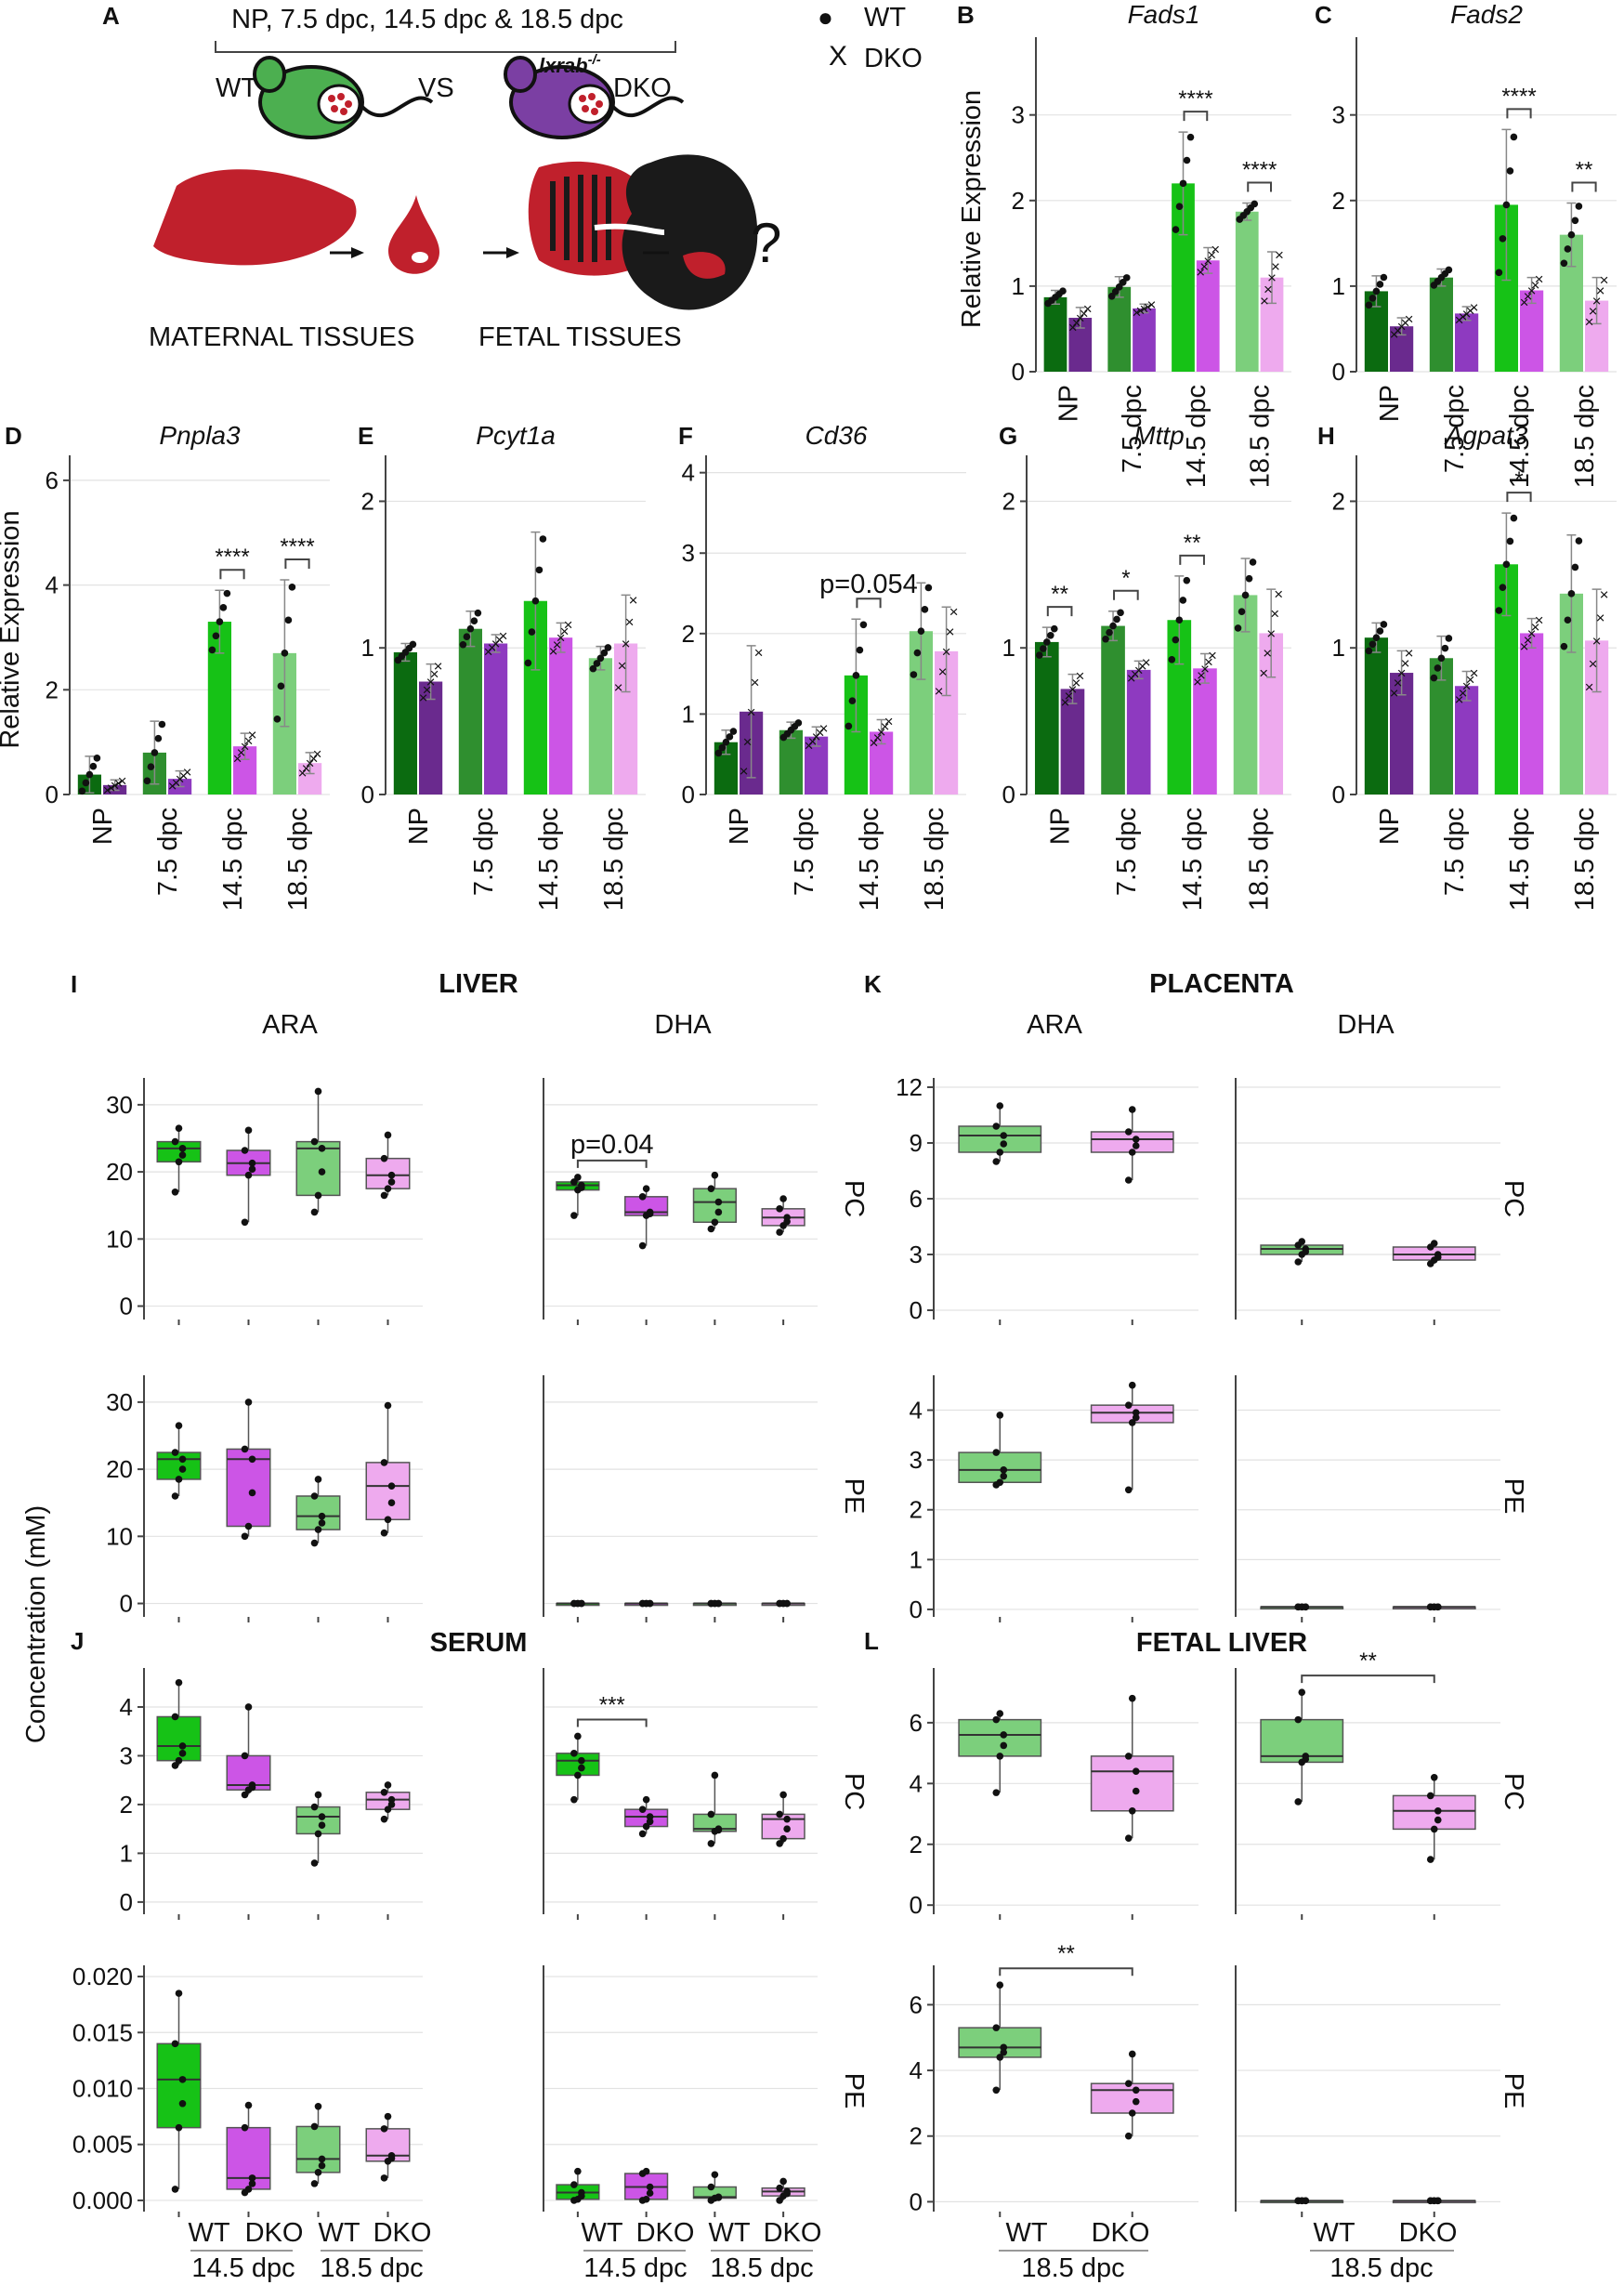 The width and height of the screenshot is (1624, 2285). Describe the element at coordinates (1068, 403) in the screenshot. I see `x-tick-label: NP` at that location.